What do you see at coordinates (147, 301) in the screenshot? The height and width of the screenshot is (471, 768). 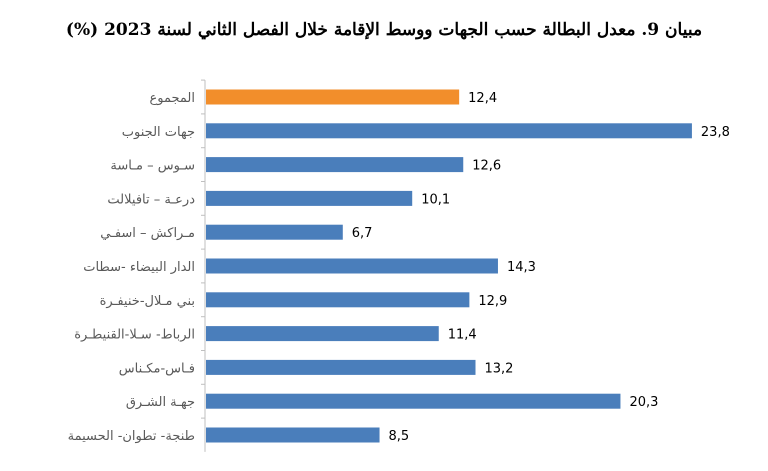 I see `category-label: بني مـلال-خنيفـرة` at bounding box center [147, 301].